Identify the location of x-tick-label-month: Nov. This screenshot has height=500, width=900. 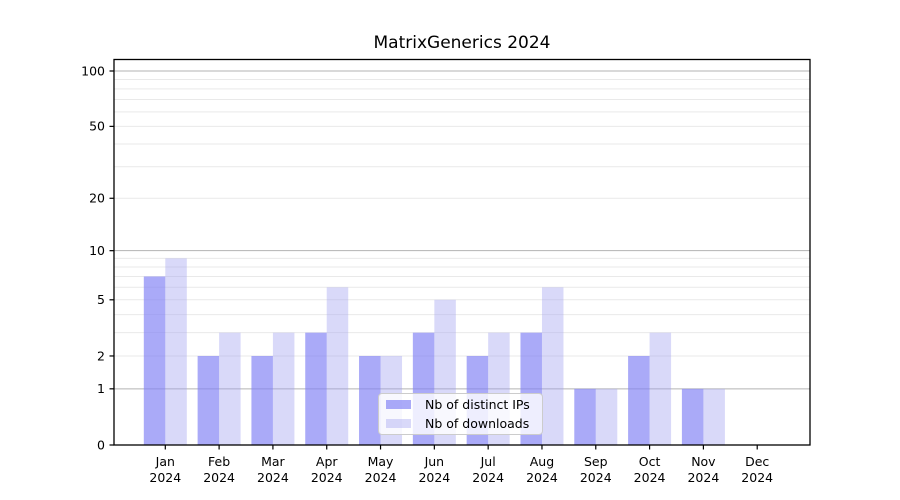
(703, 461).